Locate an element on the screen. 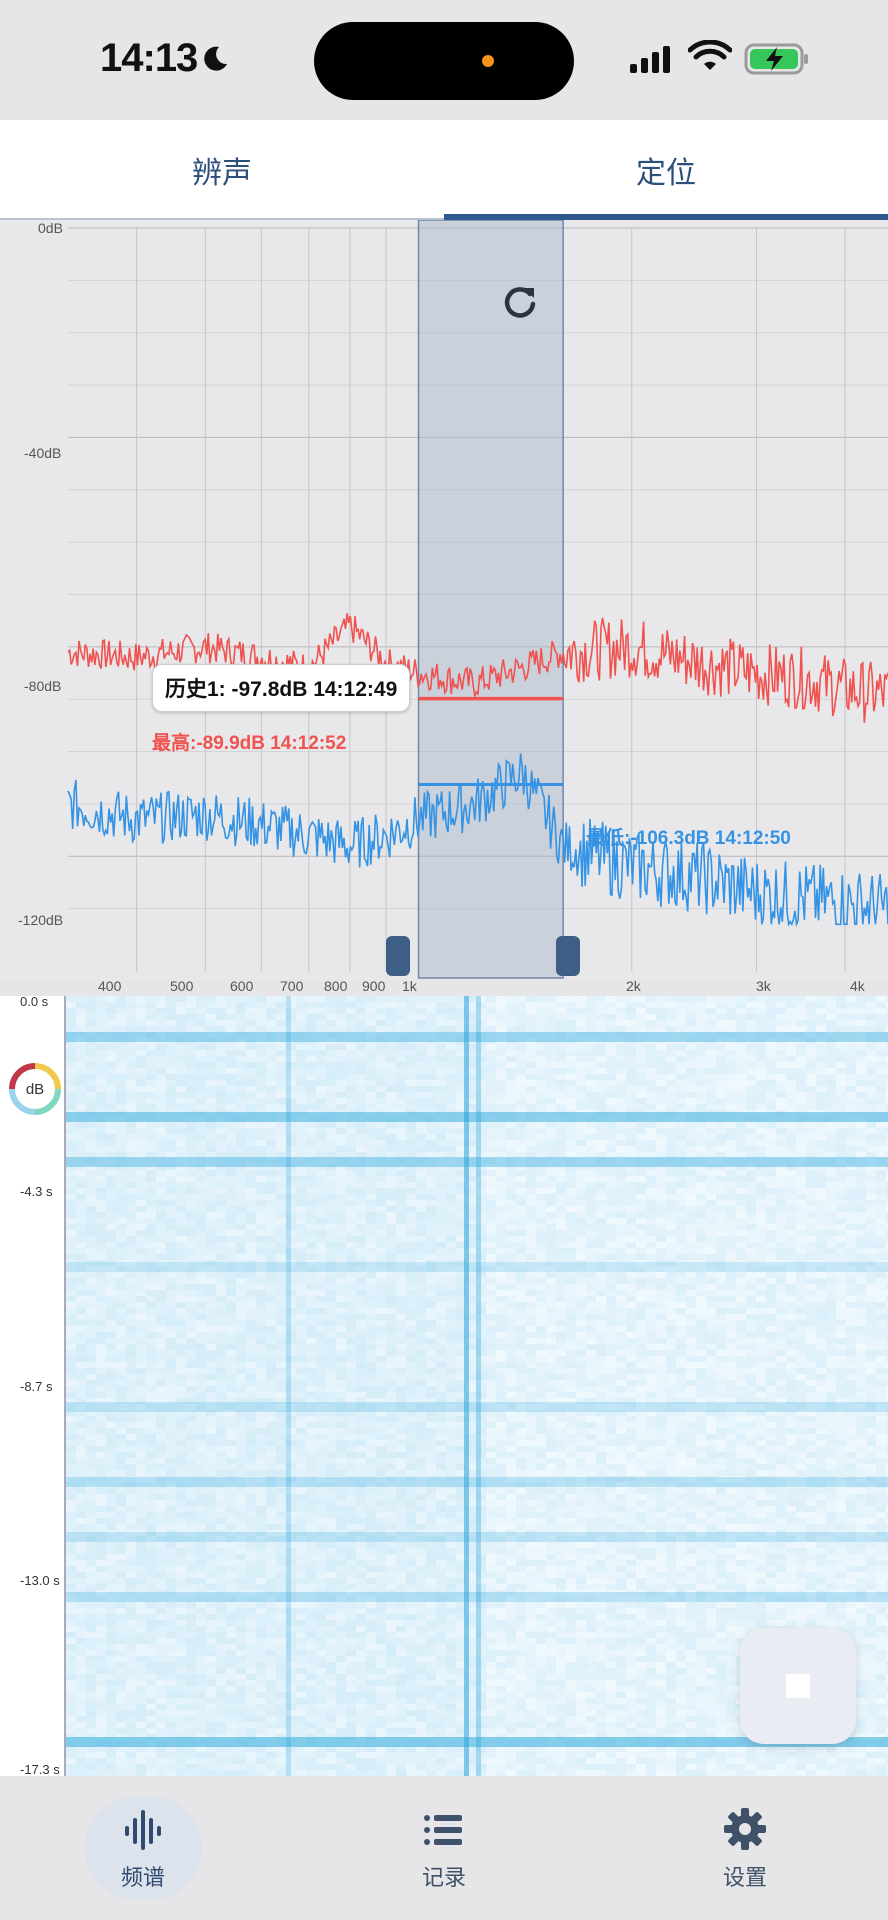 This screenshot has width=888, height=1920. freq-tick-400: 400 is located at coordinates (110, 986).